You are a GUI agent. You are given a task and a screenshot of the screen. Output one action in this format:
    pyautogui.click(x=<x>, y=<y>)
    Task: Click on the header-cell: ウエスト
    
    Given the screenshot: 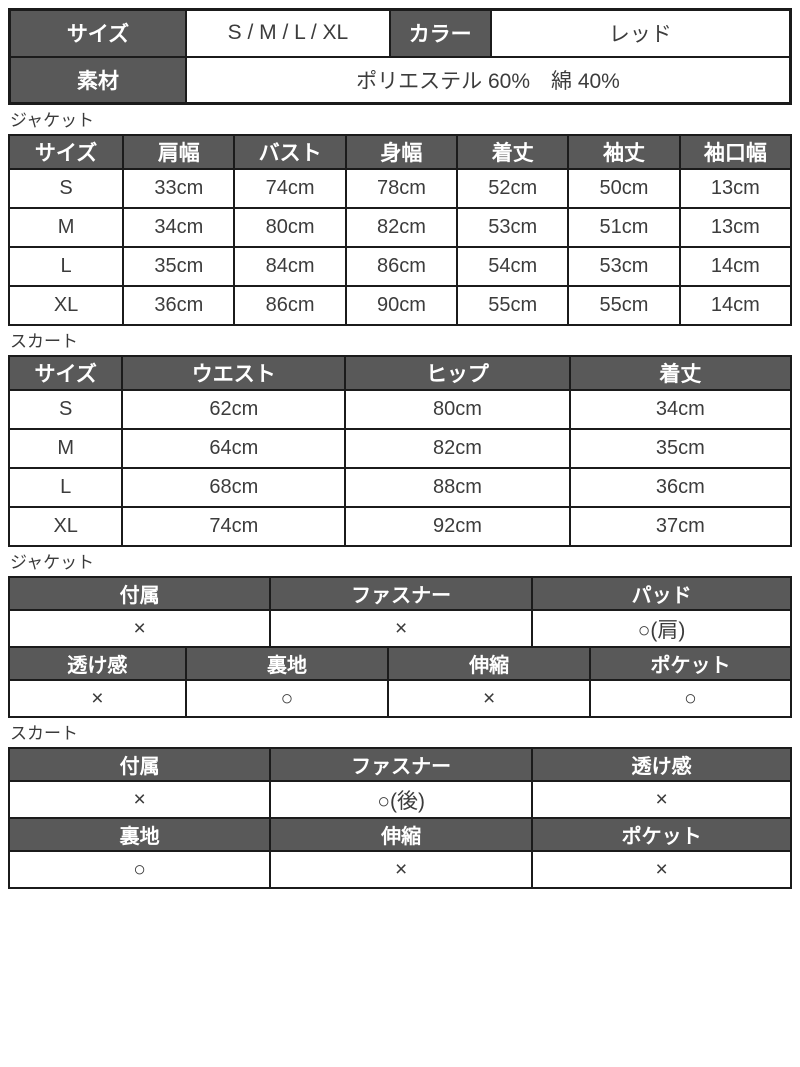 What is the action you would take?
    pyautogui.click(x=234, y=373)
    